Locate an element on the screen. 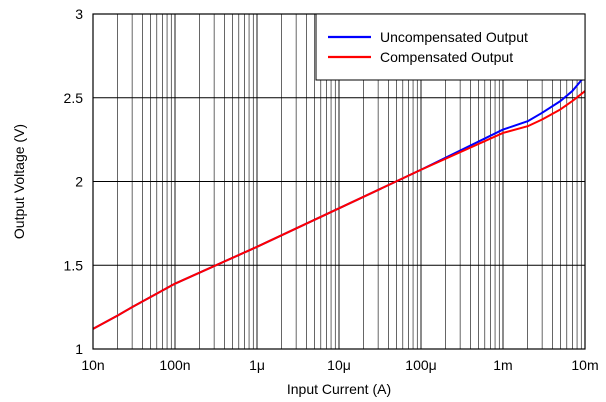 Image resolution: width=606 pixels, height=402 pixels. x-tick-label: 10n is located at coordinates (92, 365).